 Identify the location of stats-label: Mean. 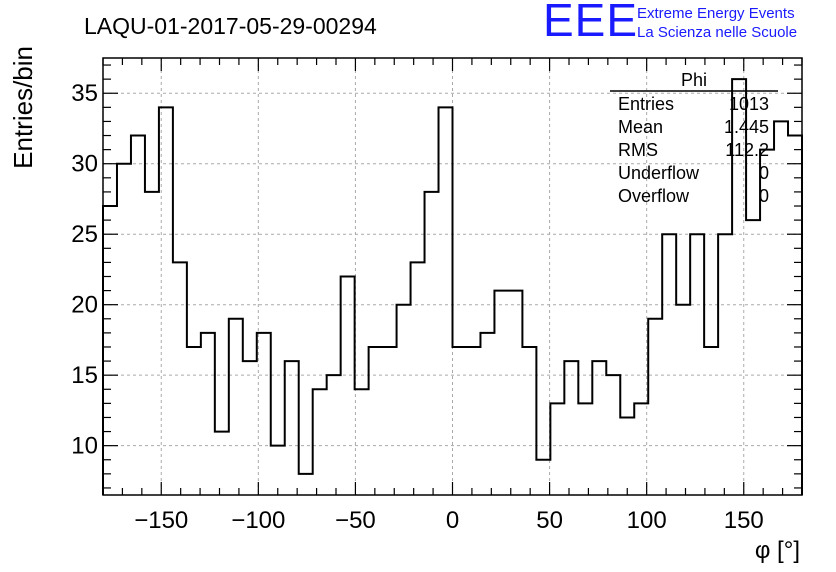
(640, 127).